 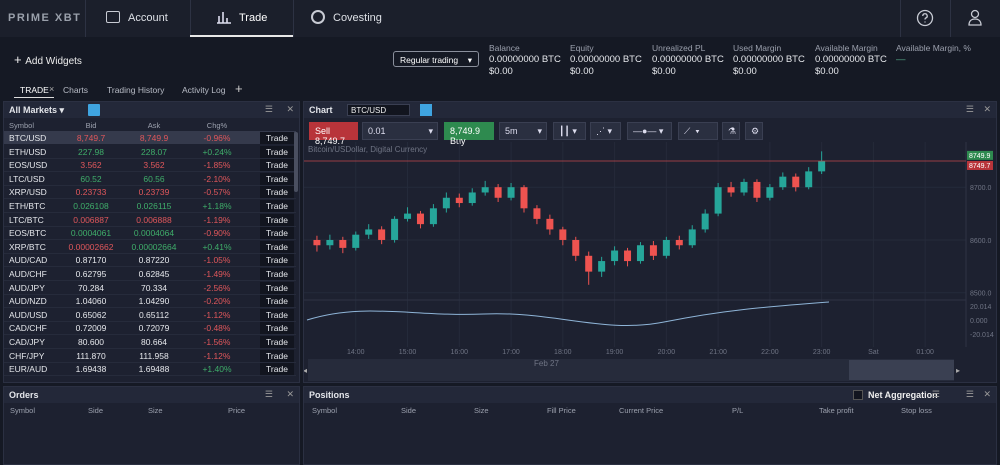 I want to click on aggregation-checkbox, so click(x=858, y=395).